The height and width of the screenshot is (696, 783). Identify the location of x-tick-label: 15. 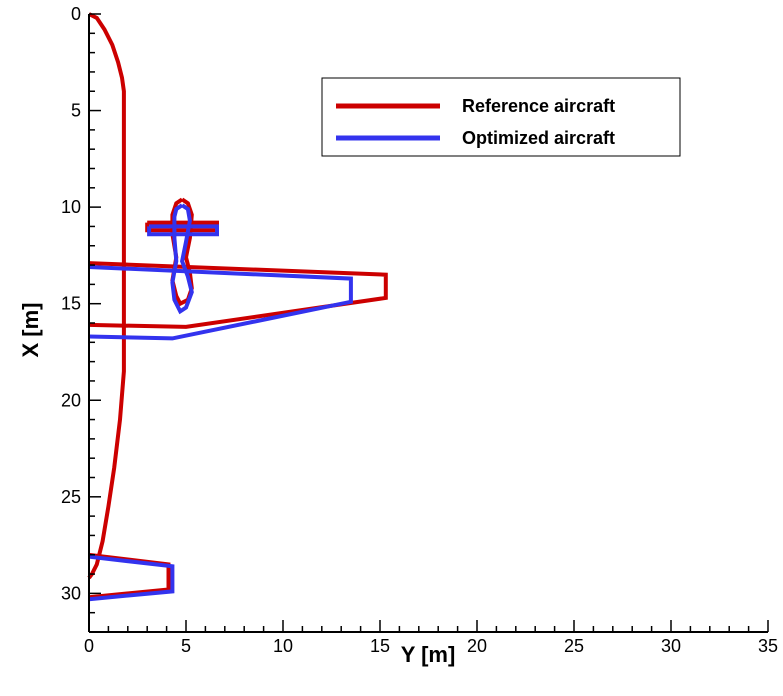
(380, 646).